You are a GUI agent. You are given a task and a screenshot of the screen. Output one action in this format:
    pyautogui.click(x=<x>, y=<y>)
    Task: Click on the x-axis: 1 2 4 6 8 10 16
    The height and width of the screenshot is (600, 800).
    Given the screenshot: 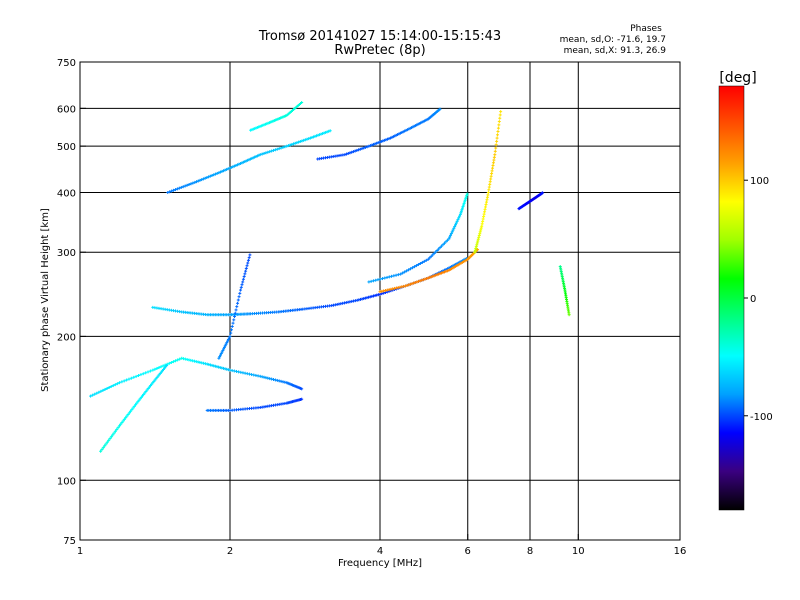 What is the action you would take?
    pyautogui.click(x=382, y=545)
    